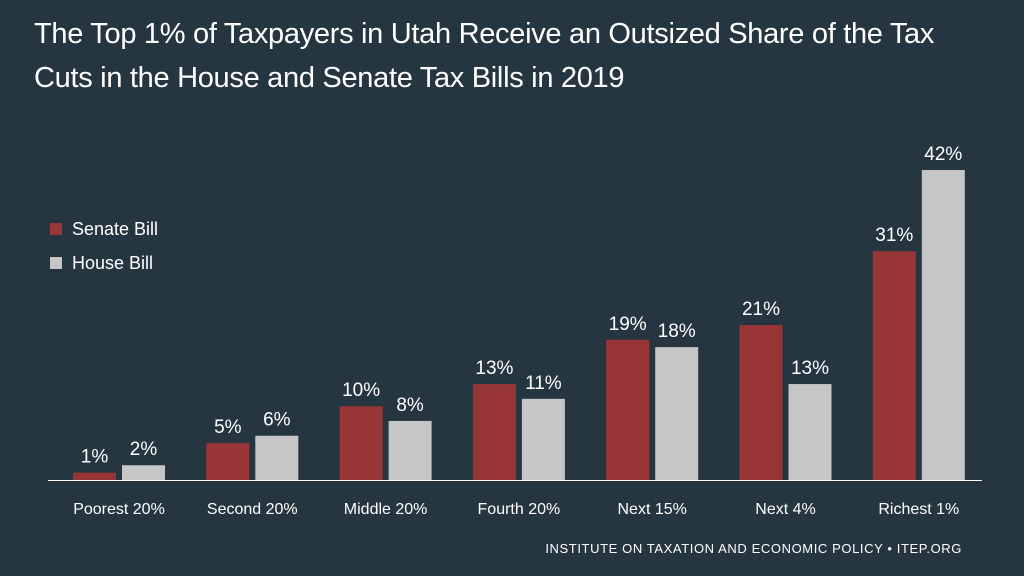 The width and height of the screenshot is (1024, 576). What do you see at coordinates (115, 228) in the screenshot?
I see `legend-label-senate: Senate Bill` at bounding box center [115, 228].